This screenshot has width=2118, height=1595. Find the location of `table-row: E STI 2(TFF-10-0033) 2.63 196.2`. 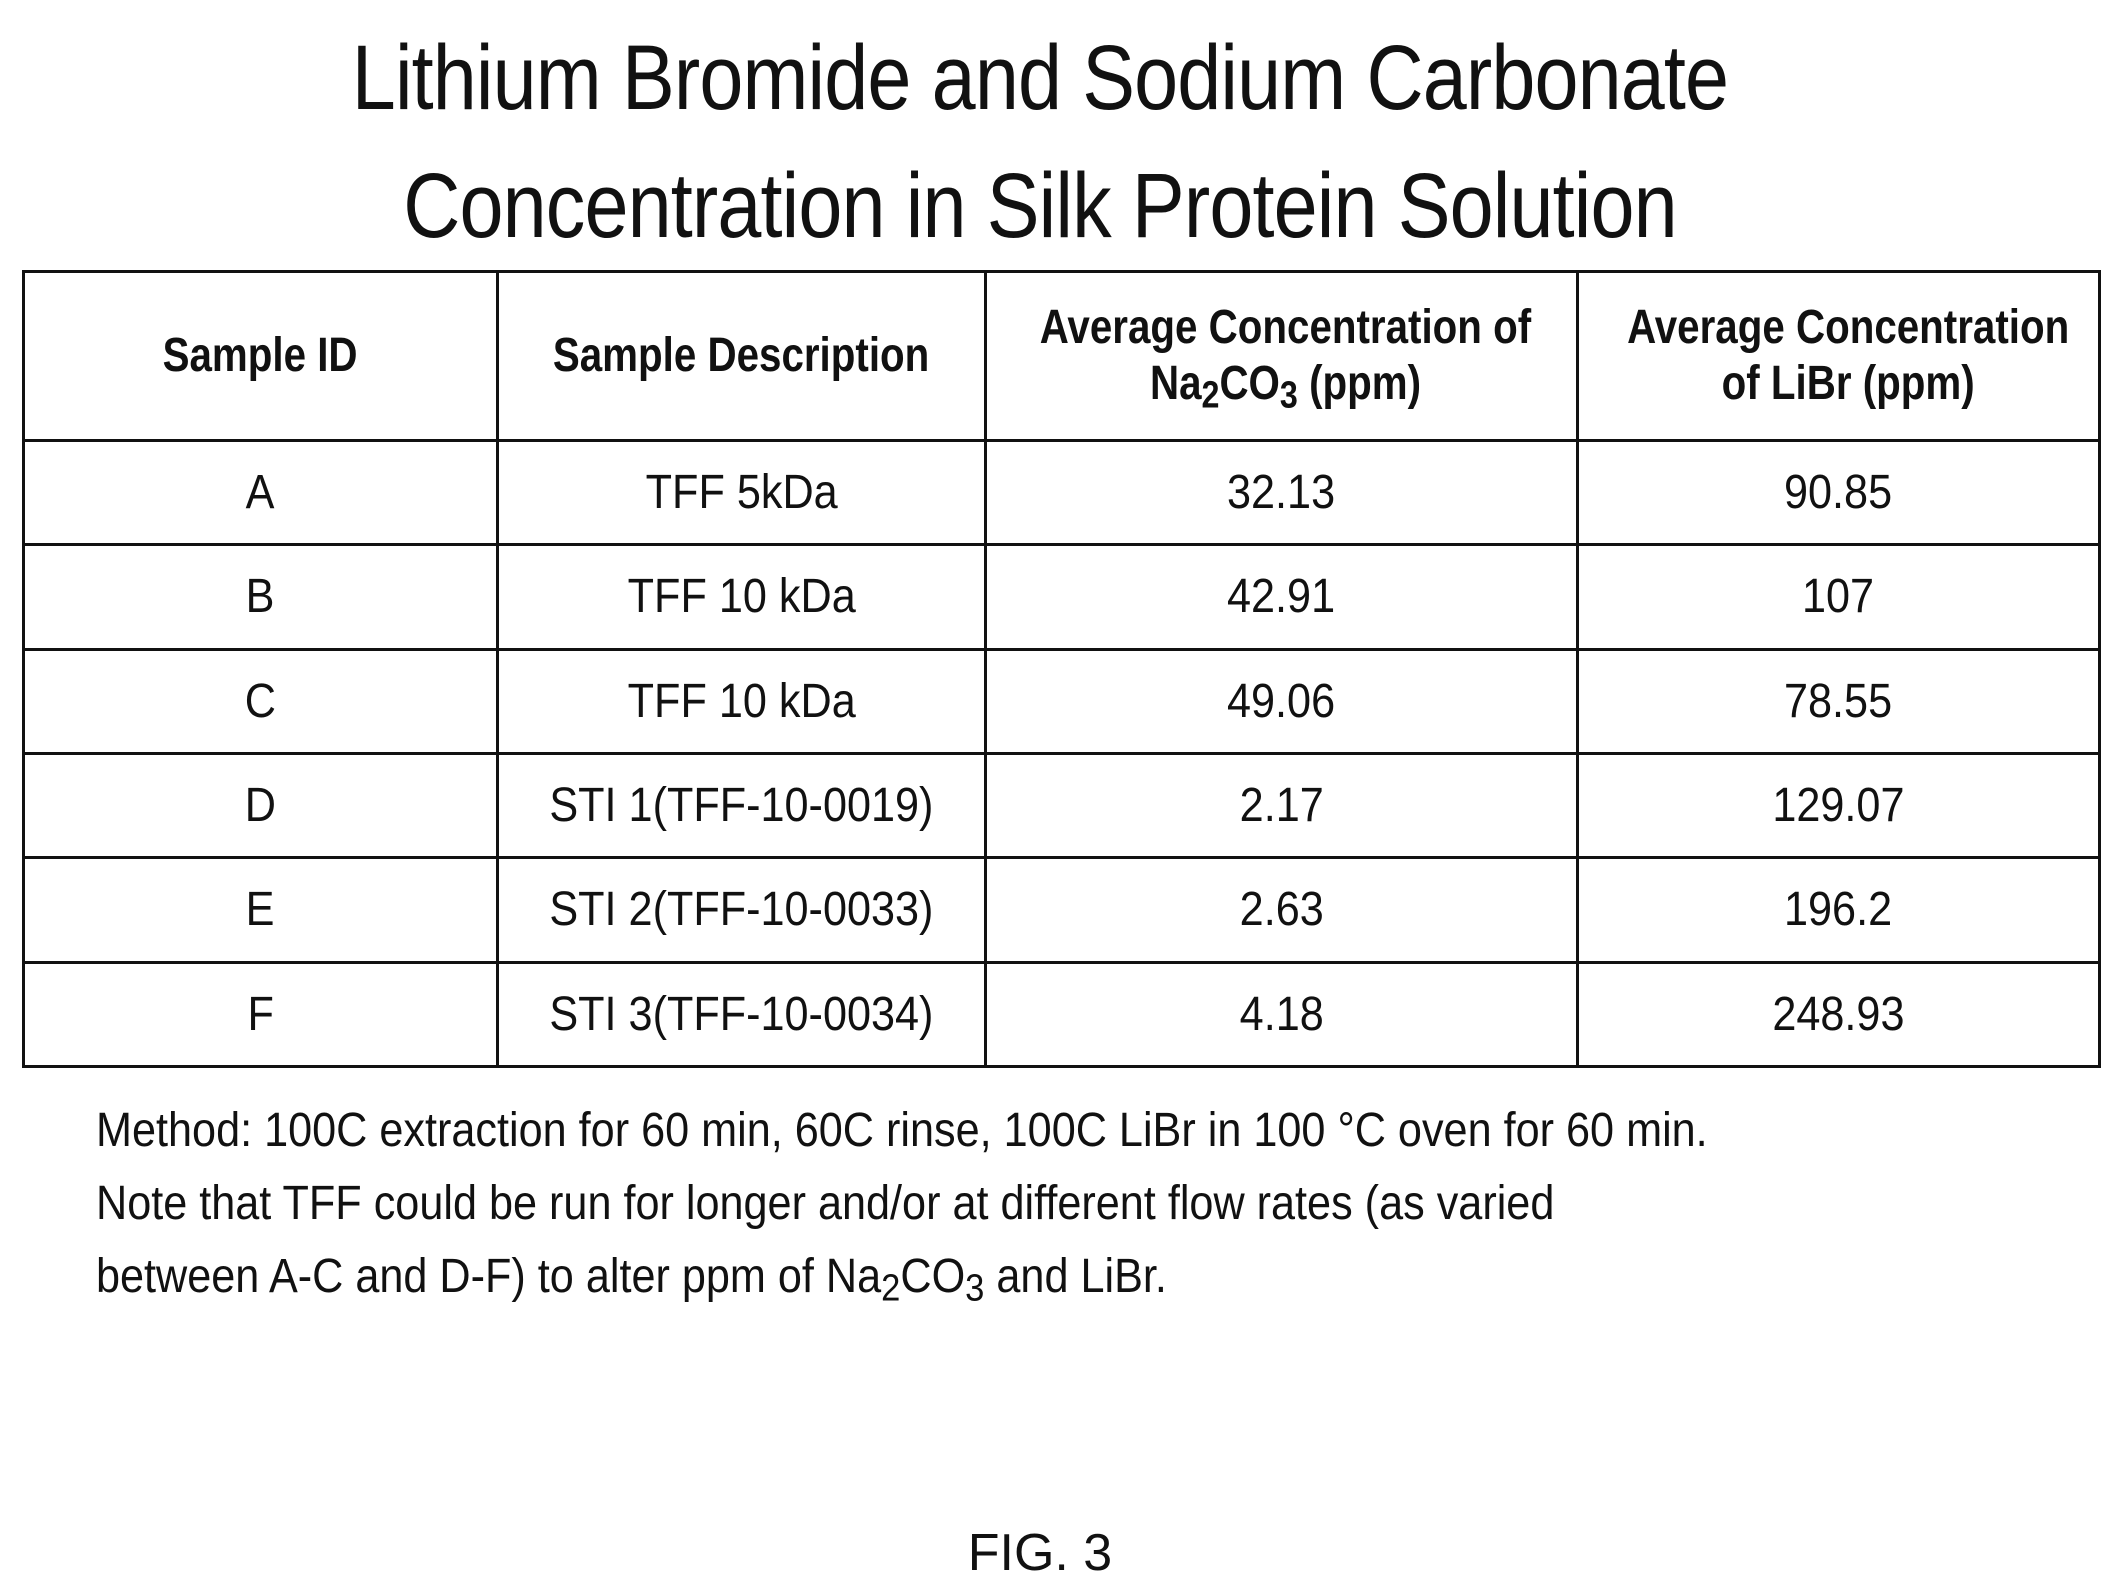

table-row: E STI 2(TFF-10-0033) 2.63 196.2 is located at coordinates (1061, 910).